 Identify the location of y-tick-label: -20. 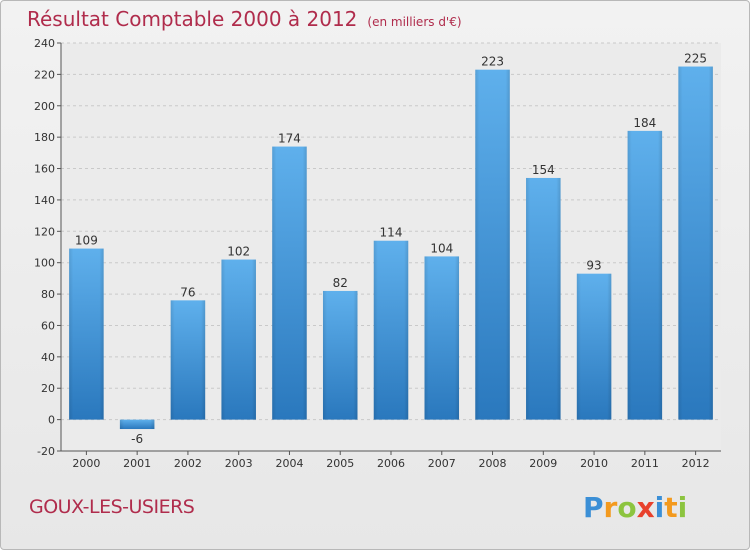
(46, 451).